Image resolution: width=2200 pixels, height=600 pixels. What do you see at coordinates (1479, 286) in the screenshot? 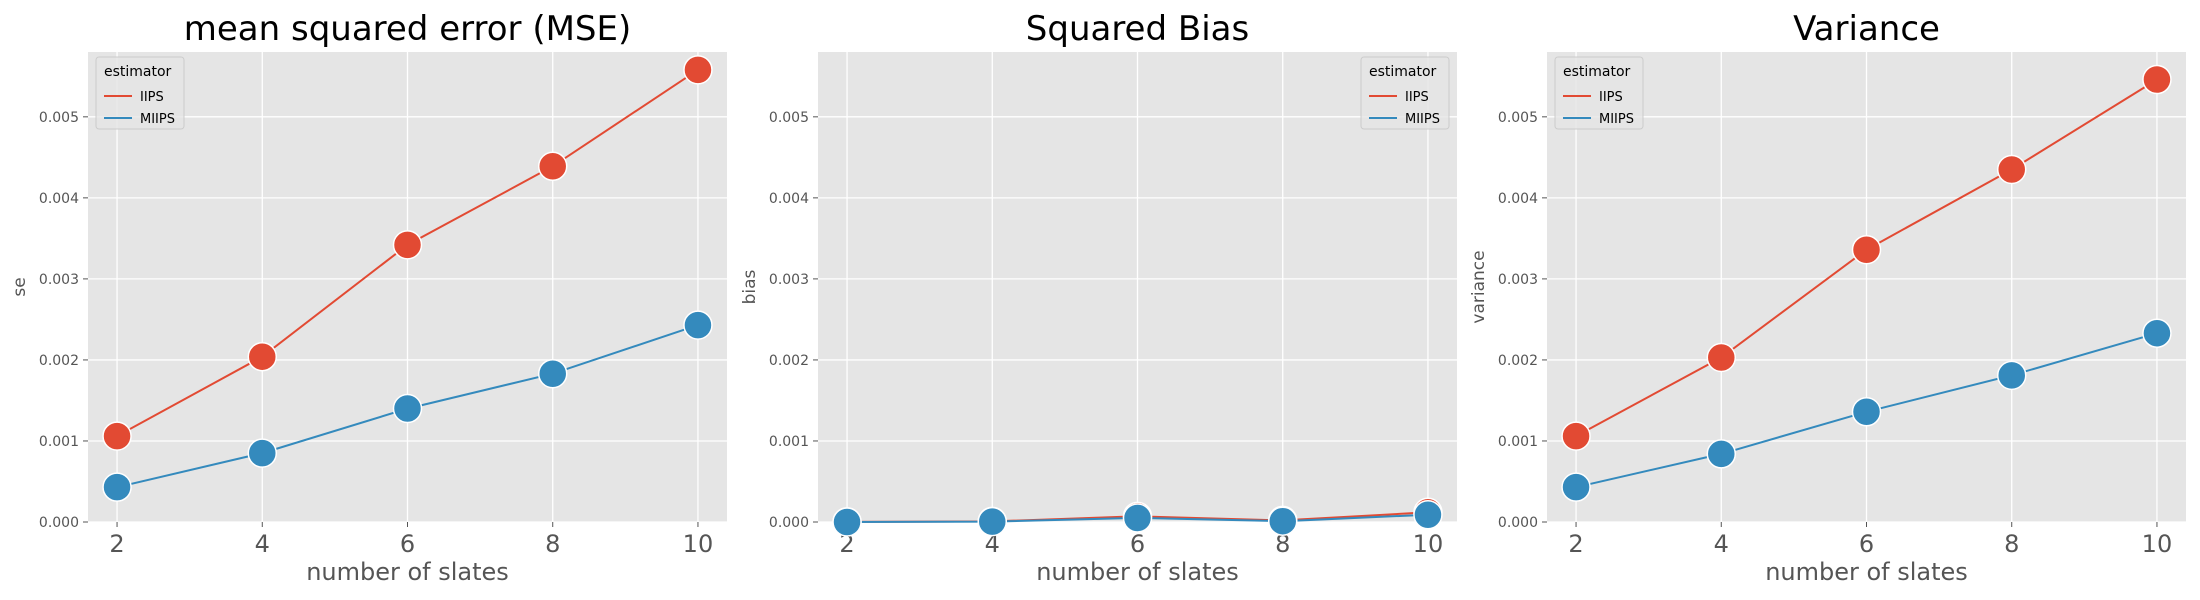
I see `y-axis-label: variance` at bounding box center [1479, 286].